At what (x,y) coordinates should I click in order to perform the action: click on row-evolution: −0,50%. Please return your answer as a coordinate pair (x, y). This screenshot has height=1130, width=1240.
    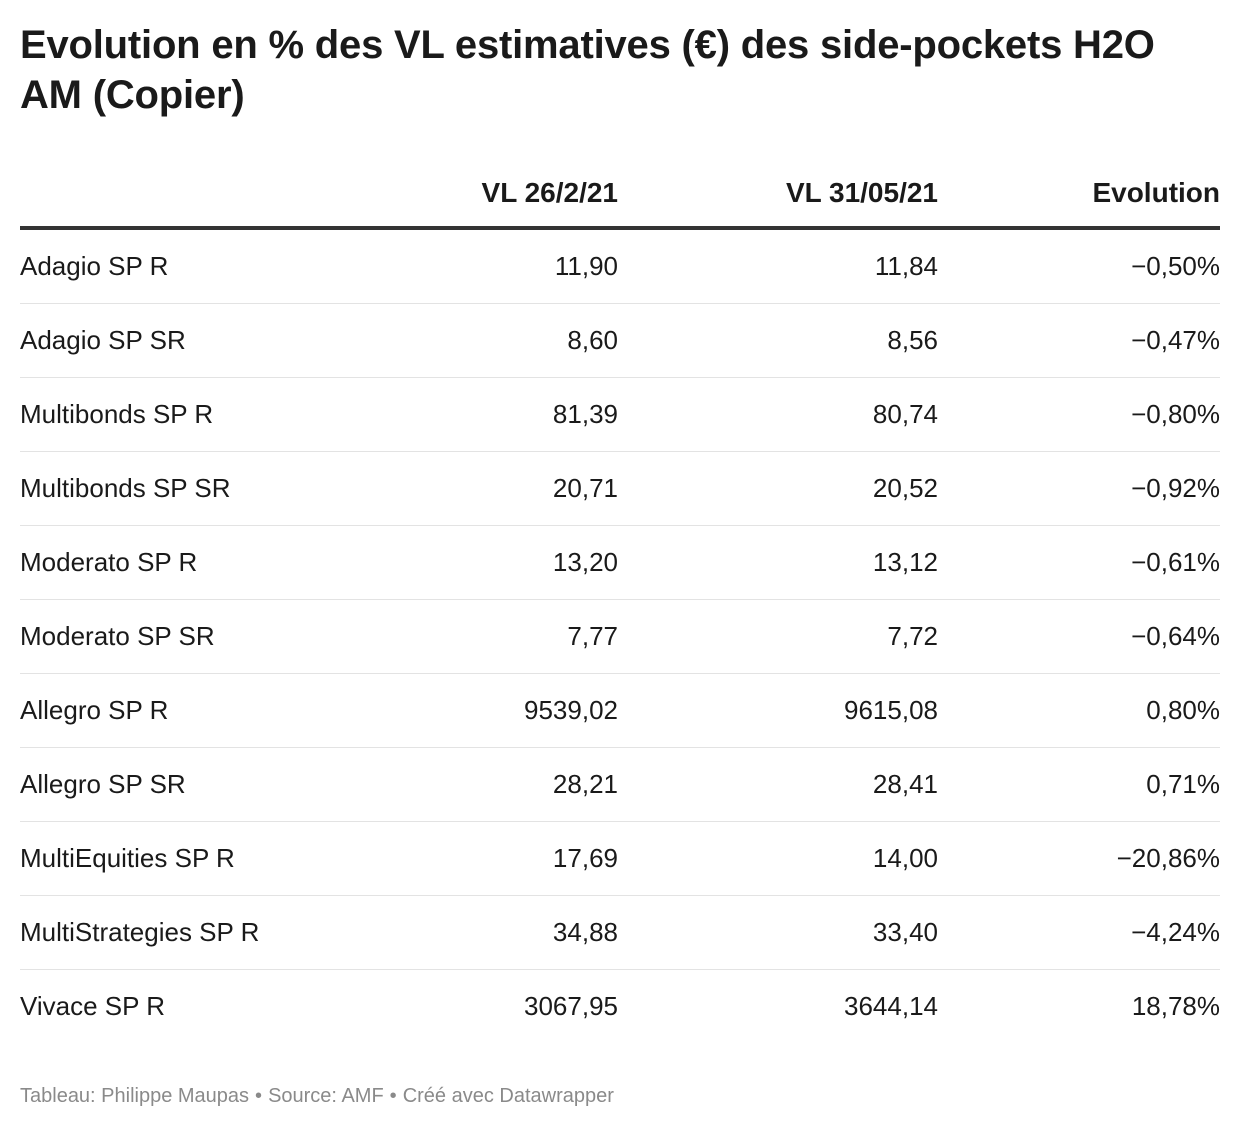
    Looking at the image, I should click on (1079, 266).